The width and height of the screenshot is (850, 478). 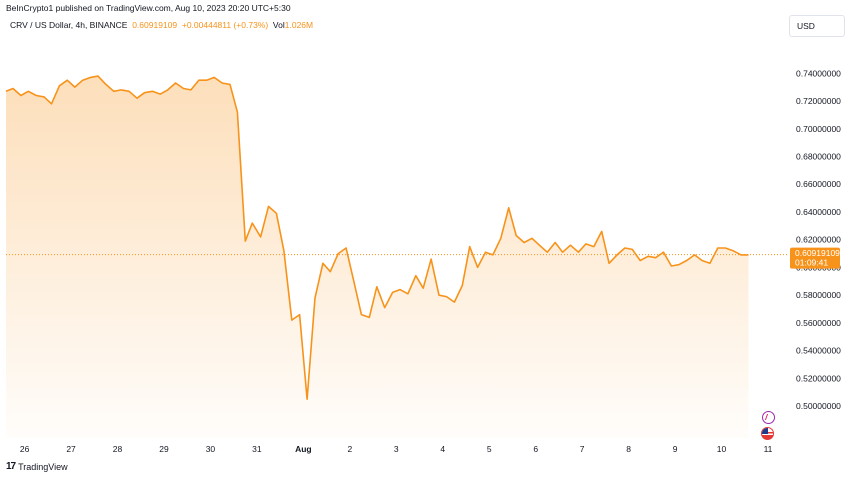 What do you see at coordinates (675, 449) in the screenshot?
I see `x-tick-label: 9` at bounding box center [675, 449].